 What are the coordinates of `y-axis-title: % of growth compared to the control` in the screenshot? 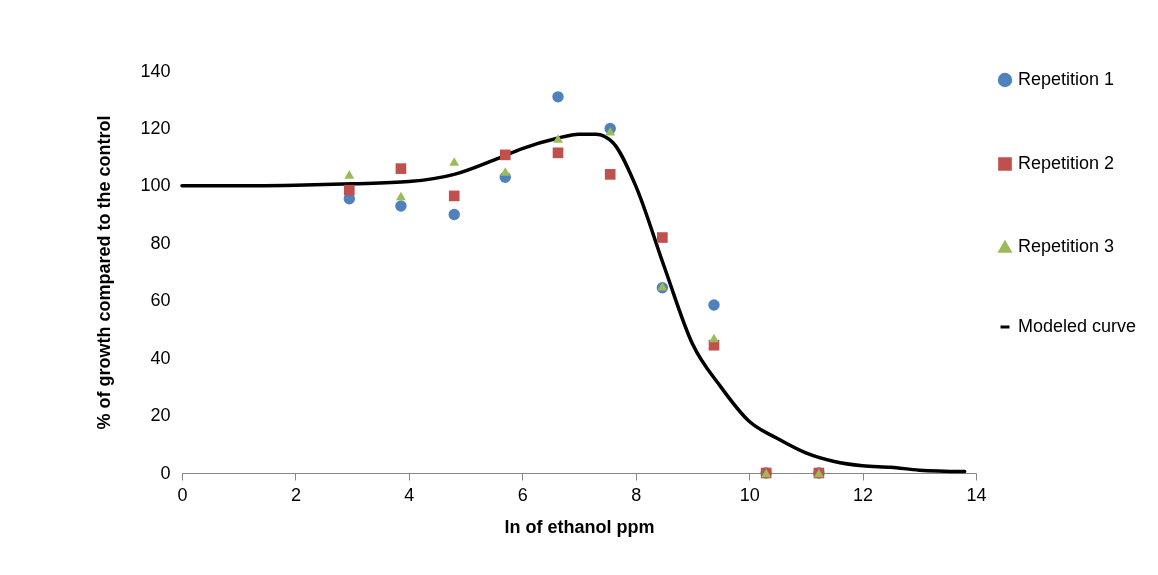 It's located at (104, 272).